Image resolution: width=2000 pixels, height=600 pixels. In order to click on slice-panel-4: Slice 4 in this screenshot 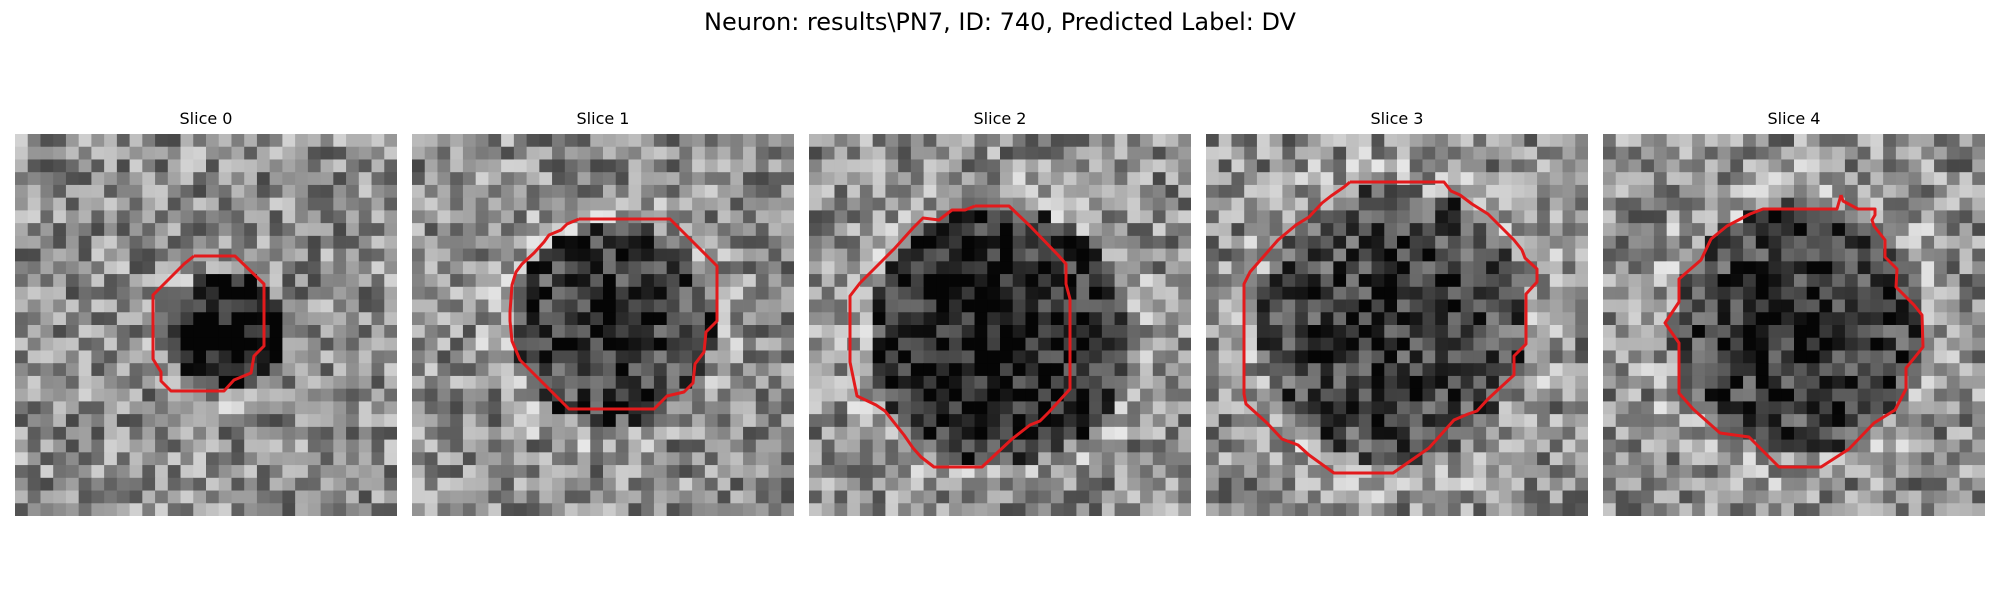, I will do `click(1794, 312)`.